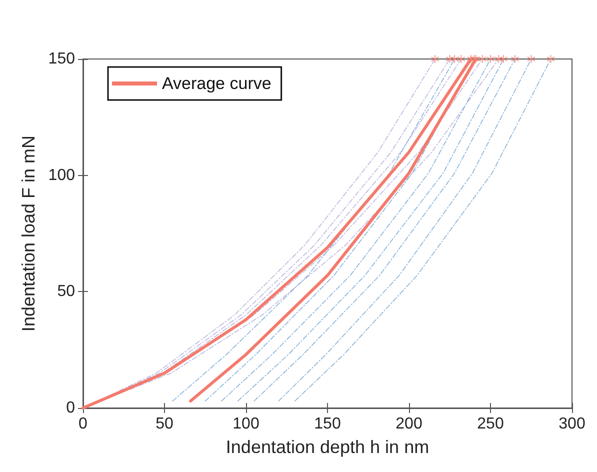  What do you see at coordinates (246, 424) in the screenshot?
I see `x-tick-label: 100` at bounding box center [246, 424].